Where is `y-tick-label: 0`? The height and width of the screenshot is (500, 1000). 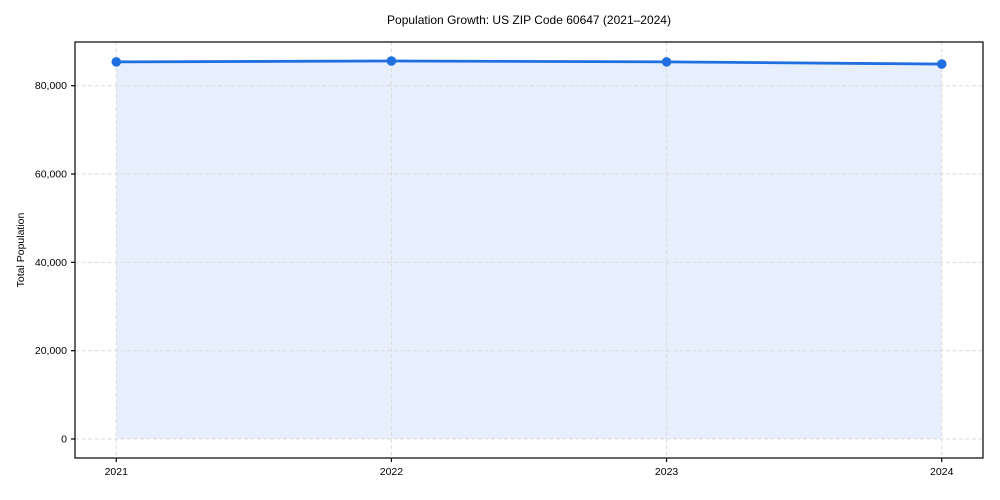 y-tick-label: 0 is located at coordinates (64, 440).